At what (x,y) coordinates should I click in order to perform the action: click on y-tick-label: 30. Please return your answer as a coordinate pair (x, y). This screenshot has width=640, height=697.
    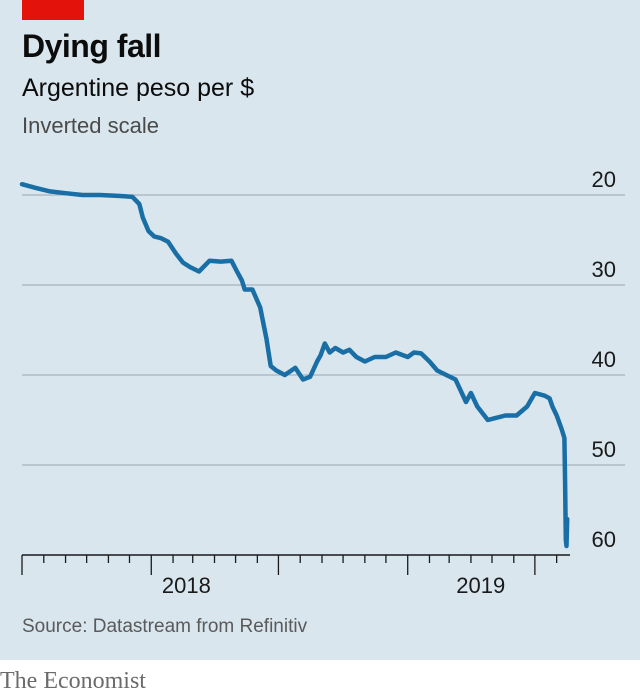
    Looking at the image, I should click on (604, 269).